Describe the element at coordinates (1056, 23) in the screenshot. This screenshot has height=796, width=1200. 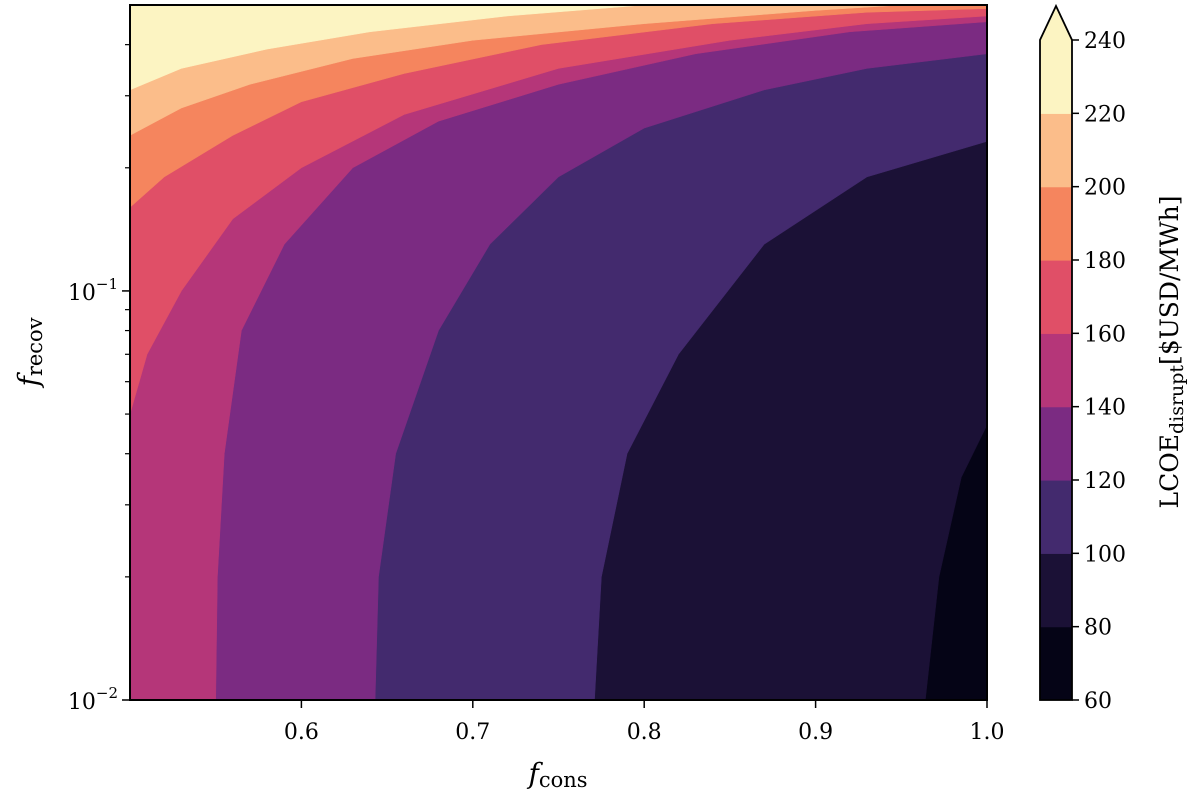
I see `colorbar-extend-arrow` at that location.